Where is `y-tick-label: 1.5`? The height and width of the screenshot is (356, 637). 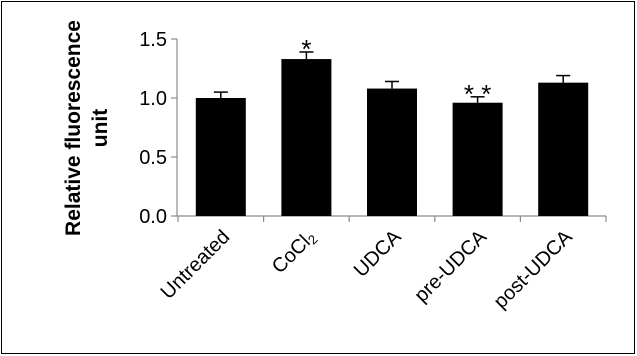
y-tick-label: 1.5 is located at coordinates (153, 40).